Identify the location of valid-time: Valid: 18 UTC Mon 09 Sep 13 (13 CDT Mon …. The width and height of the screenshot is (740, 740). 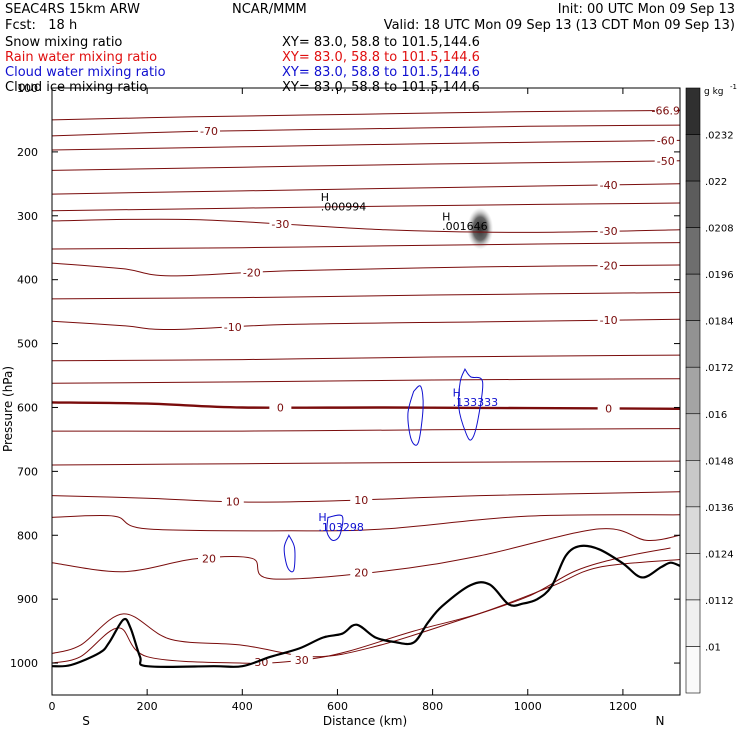
(559, 25).